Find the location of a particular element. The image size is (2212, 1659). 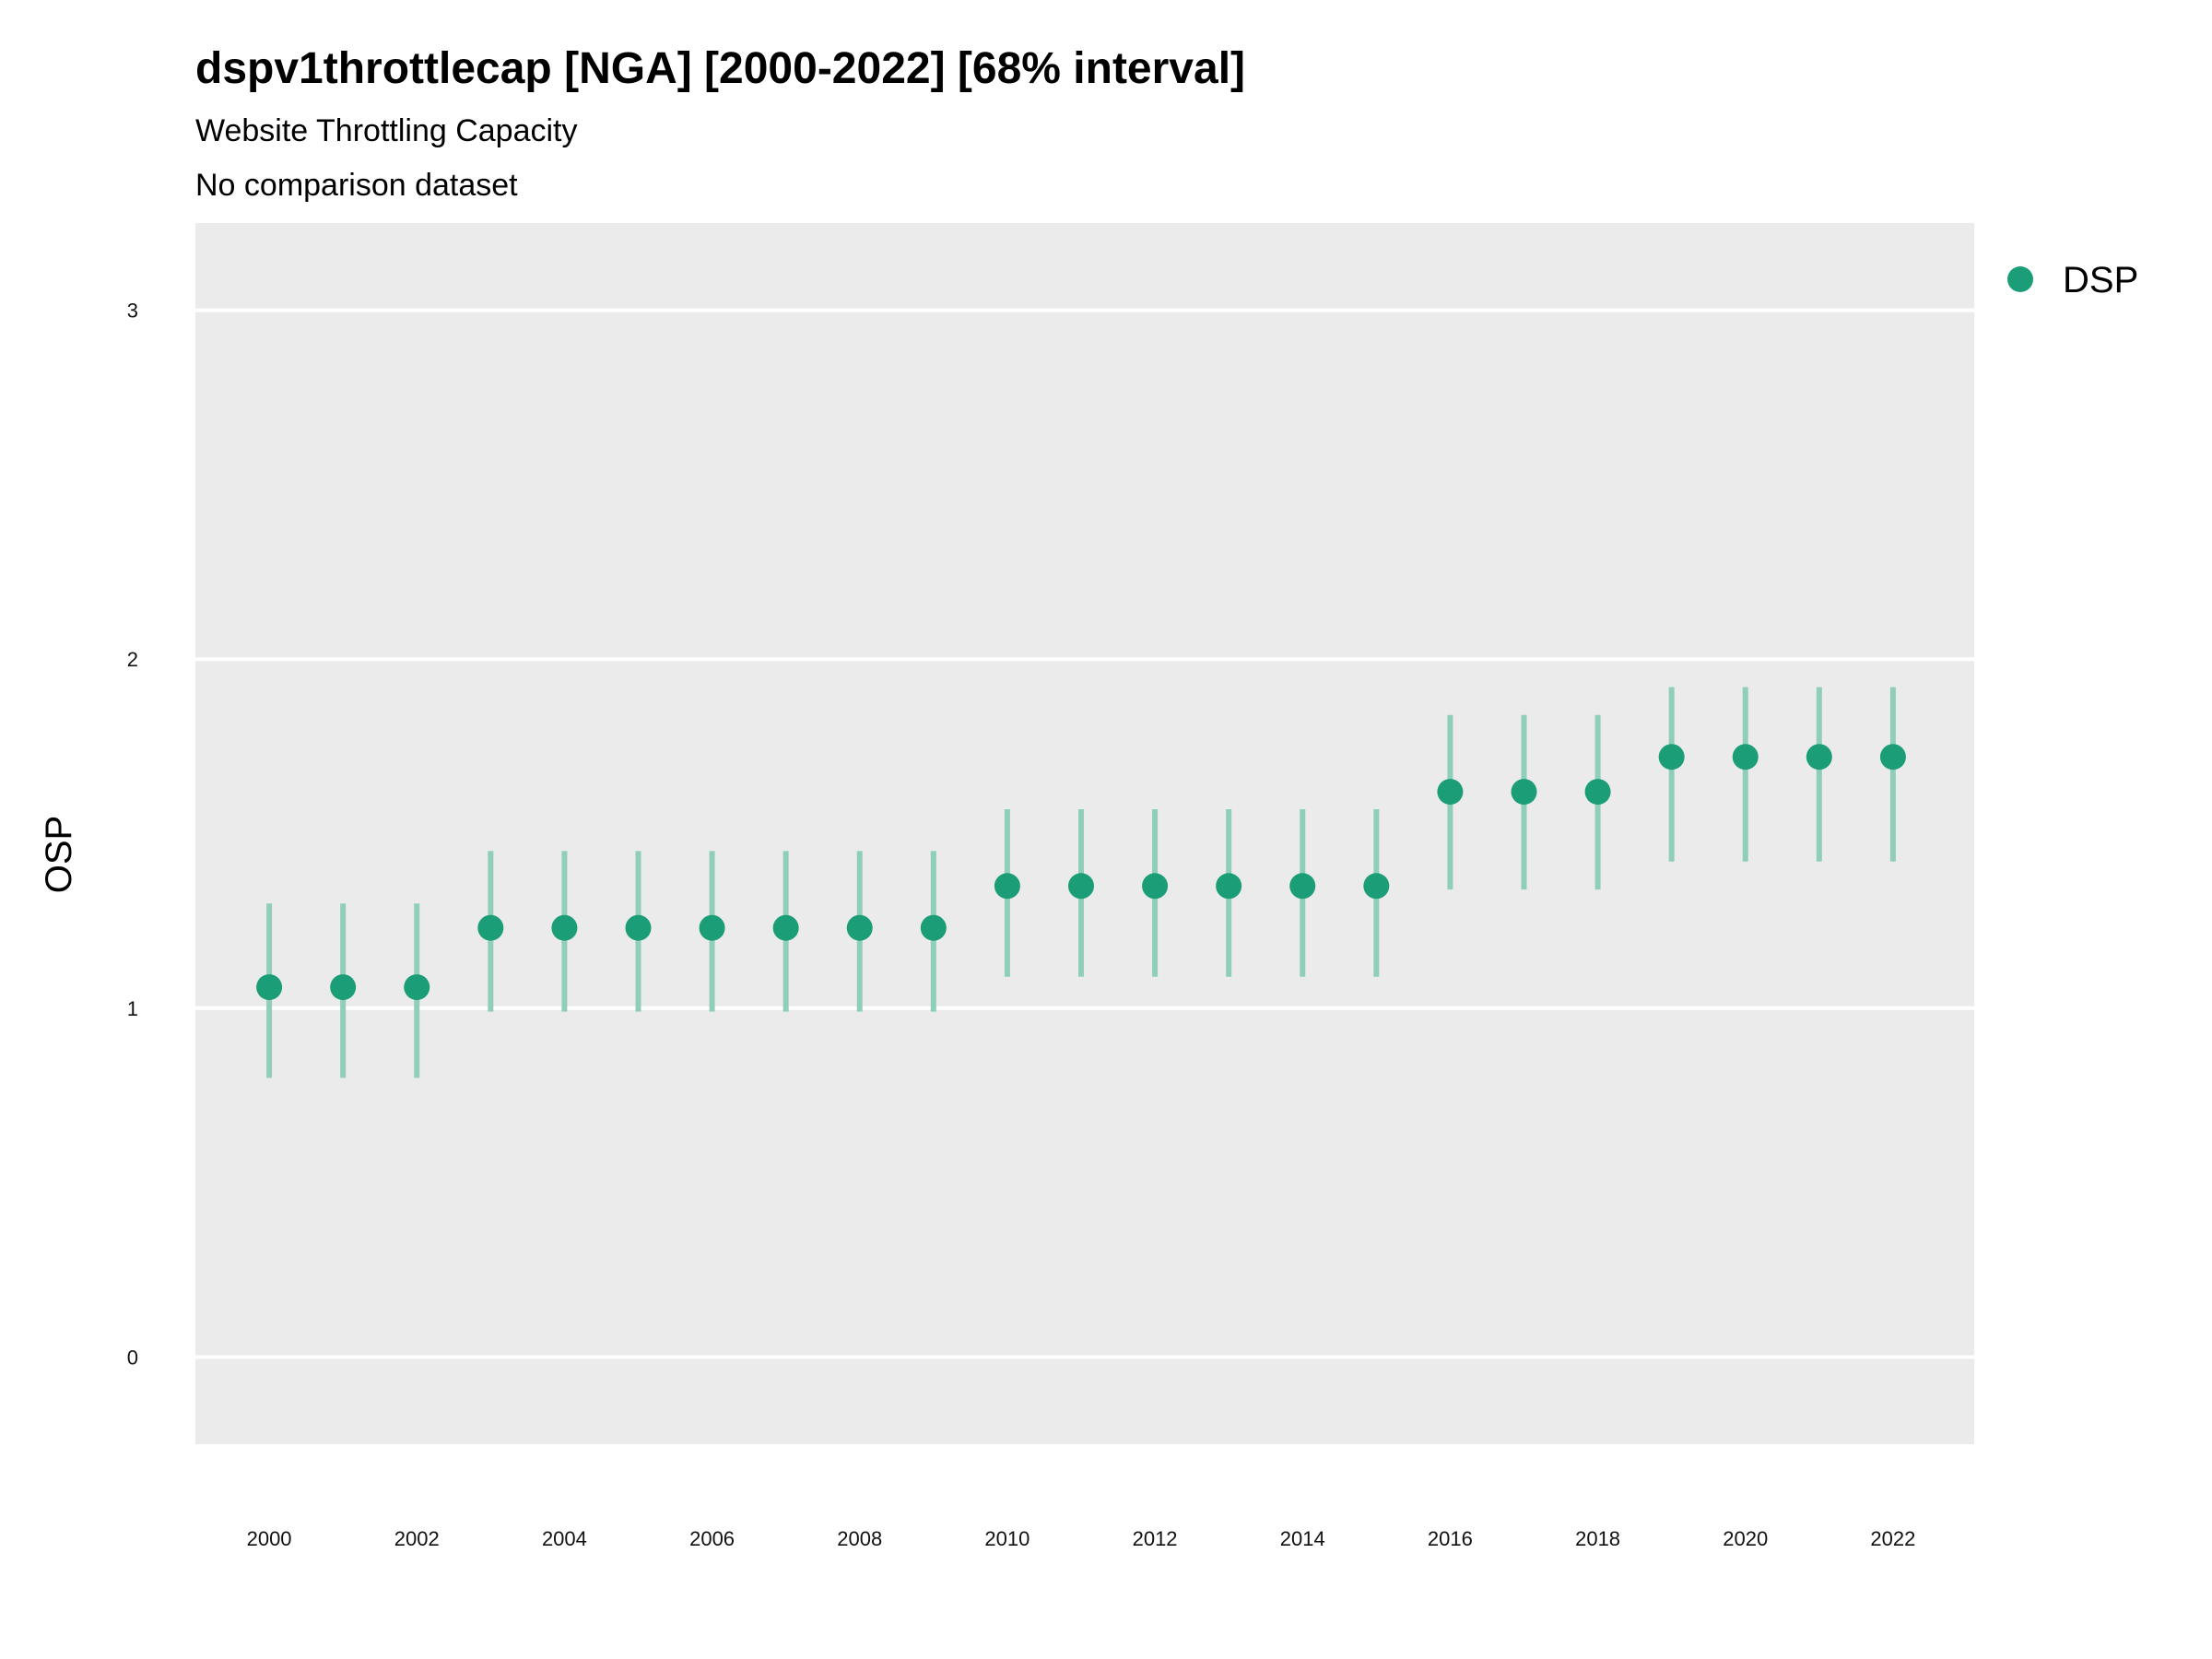

data-point-2016 is located at coordinates (1450, 792).